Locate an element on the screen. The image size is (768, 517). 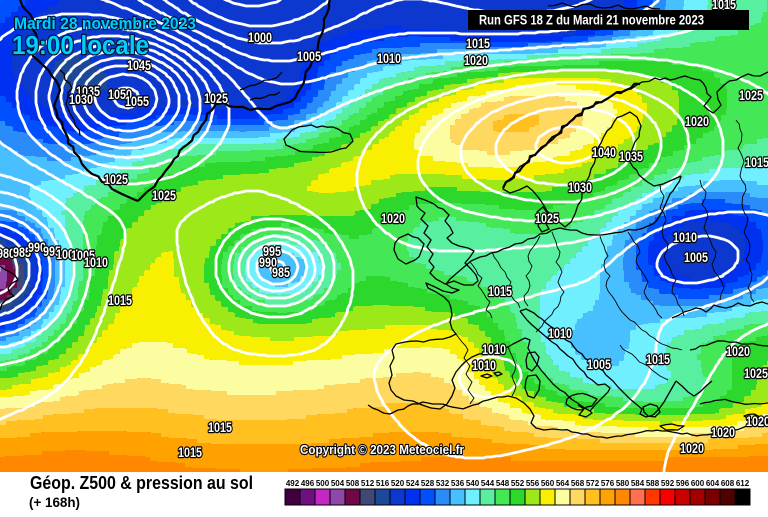
svg-text: 560 is located at coordinates (548, 483).